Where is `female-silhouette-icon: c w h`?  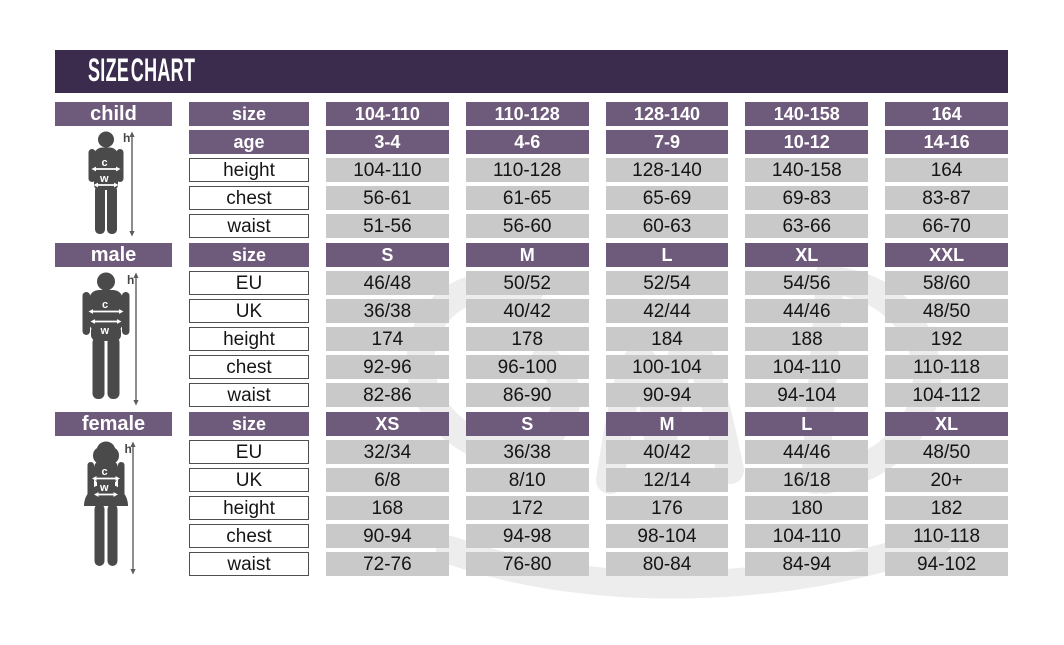
female-silhouette-icon: c w h is located at coordinates (110, 508).